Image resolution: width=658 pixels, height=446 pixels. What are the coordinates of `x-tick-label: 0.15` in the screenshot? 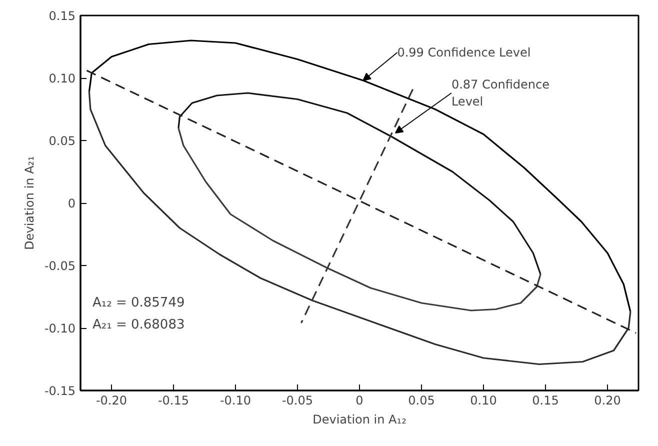 It's located at (545, 401).